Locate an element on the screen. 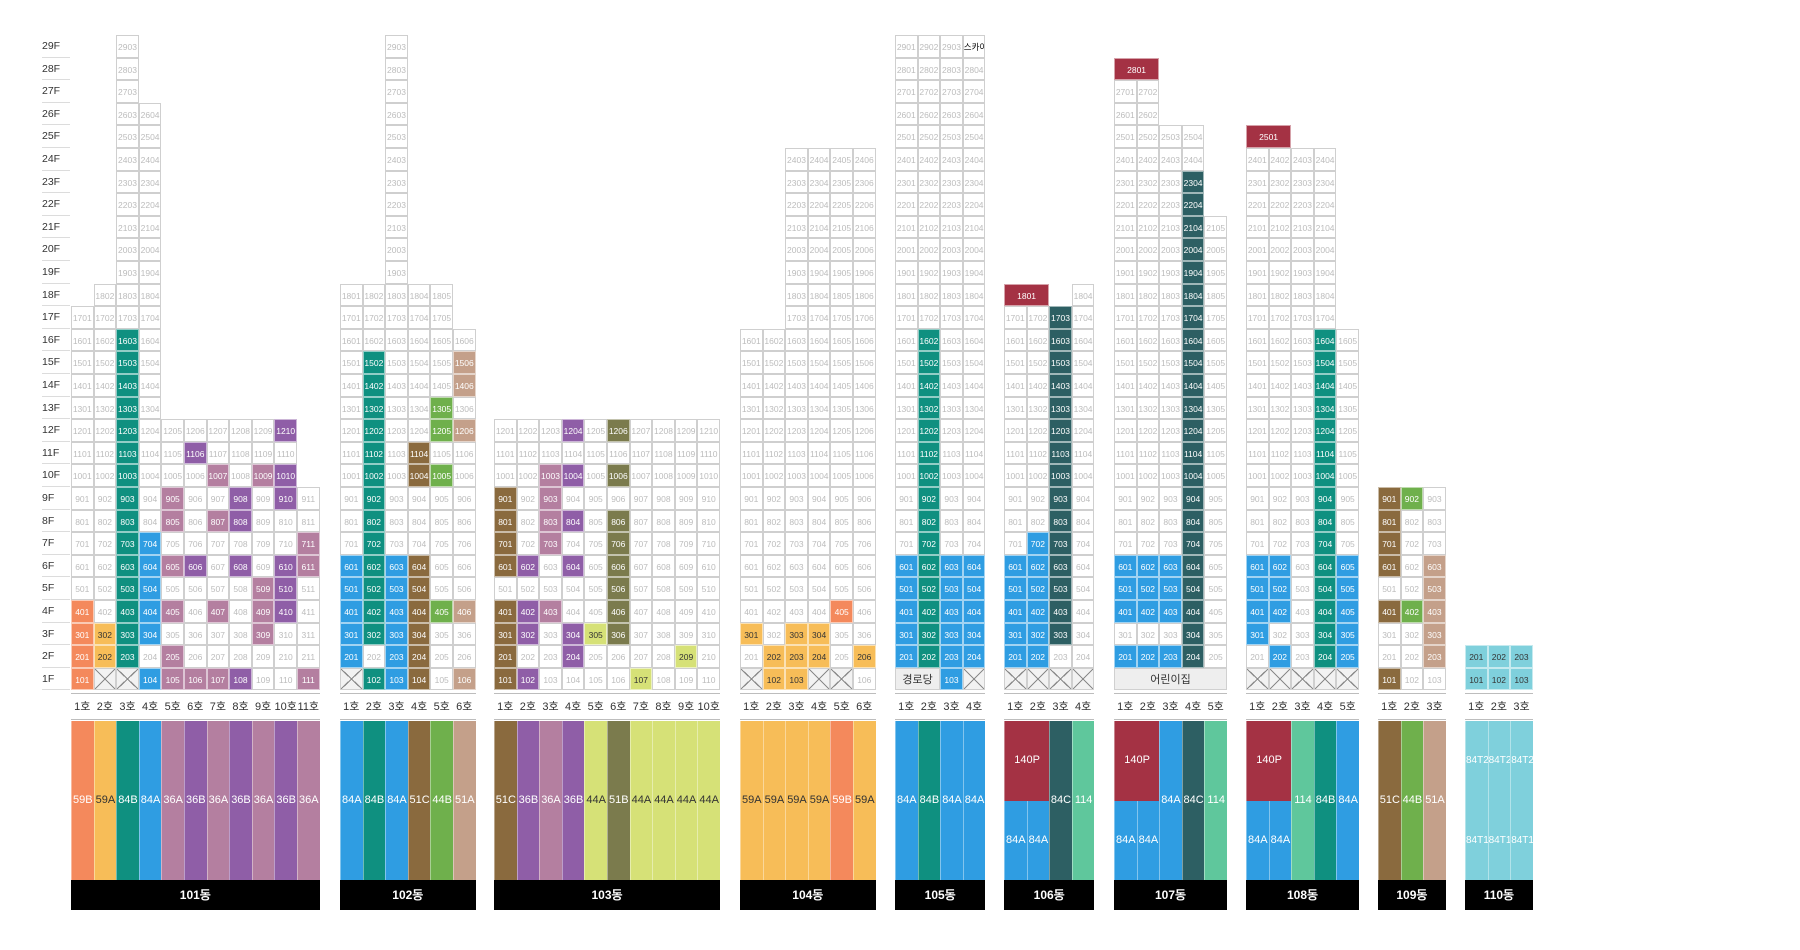 This screenshot has height=950, width=1800. unit-cell: 1109 is located at coordinates (686, 453).